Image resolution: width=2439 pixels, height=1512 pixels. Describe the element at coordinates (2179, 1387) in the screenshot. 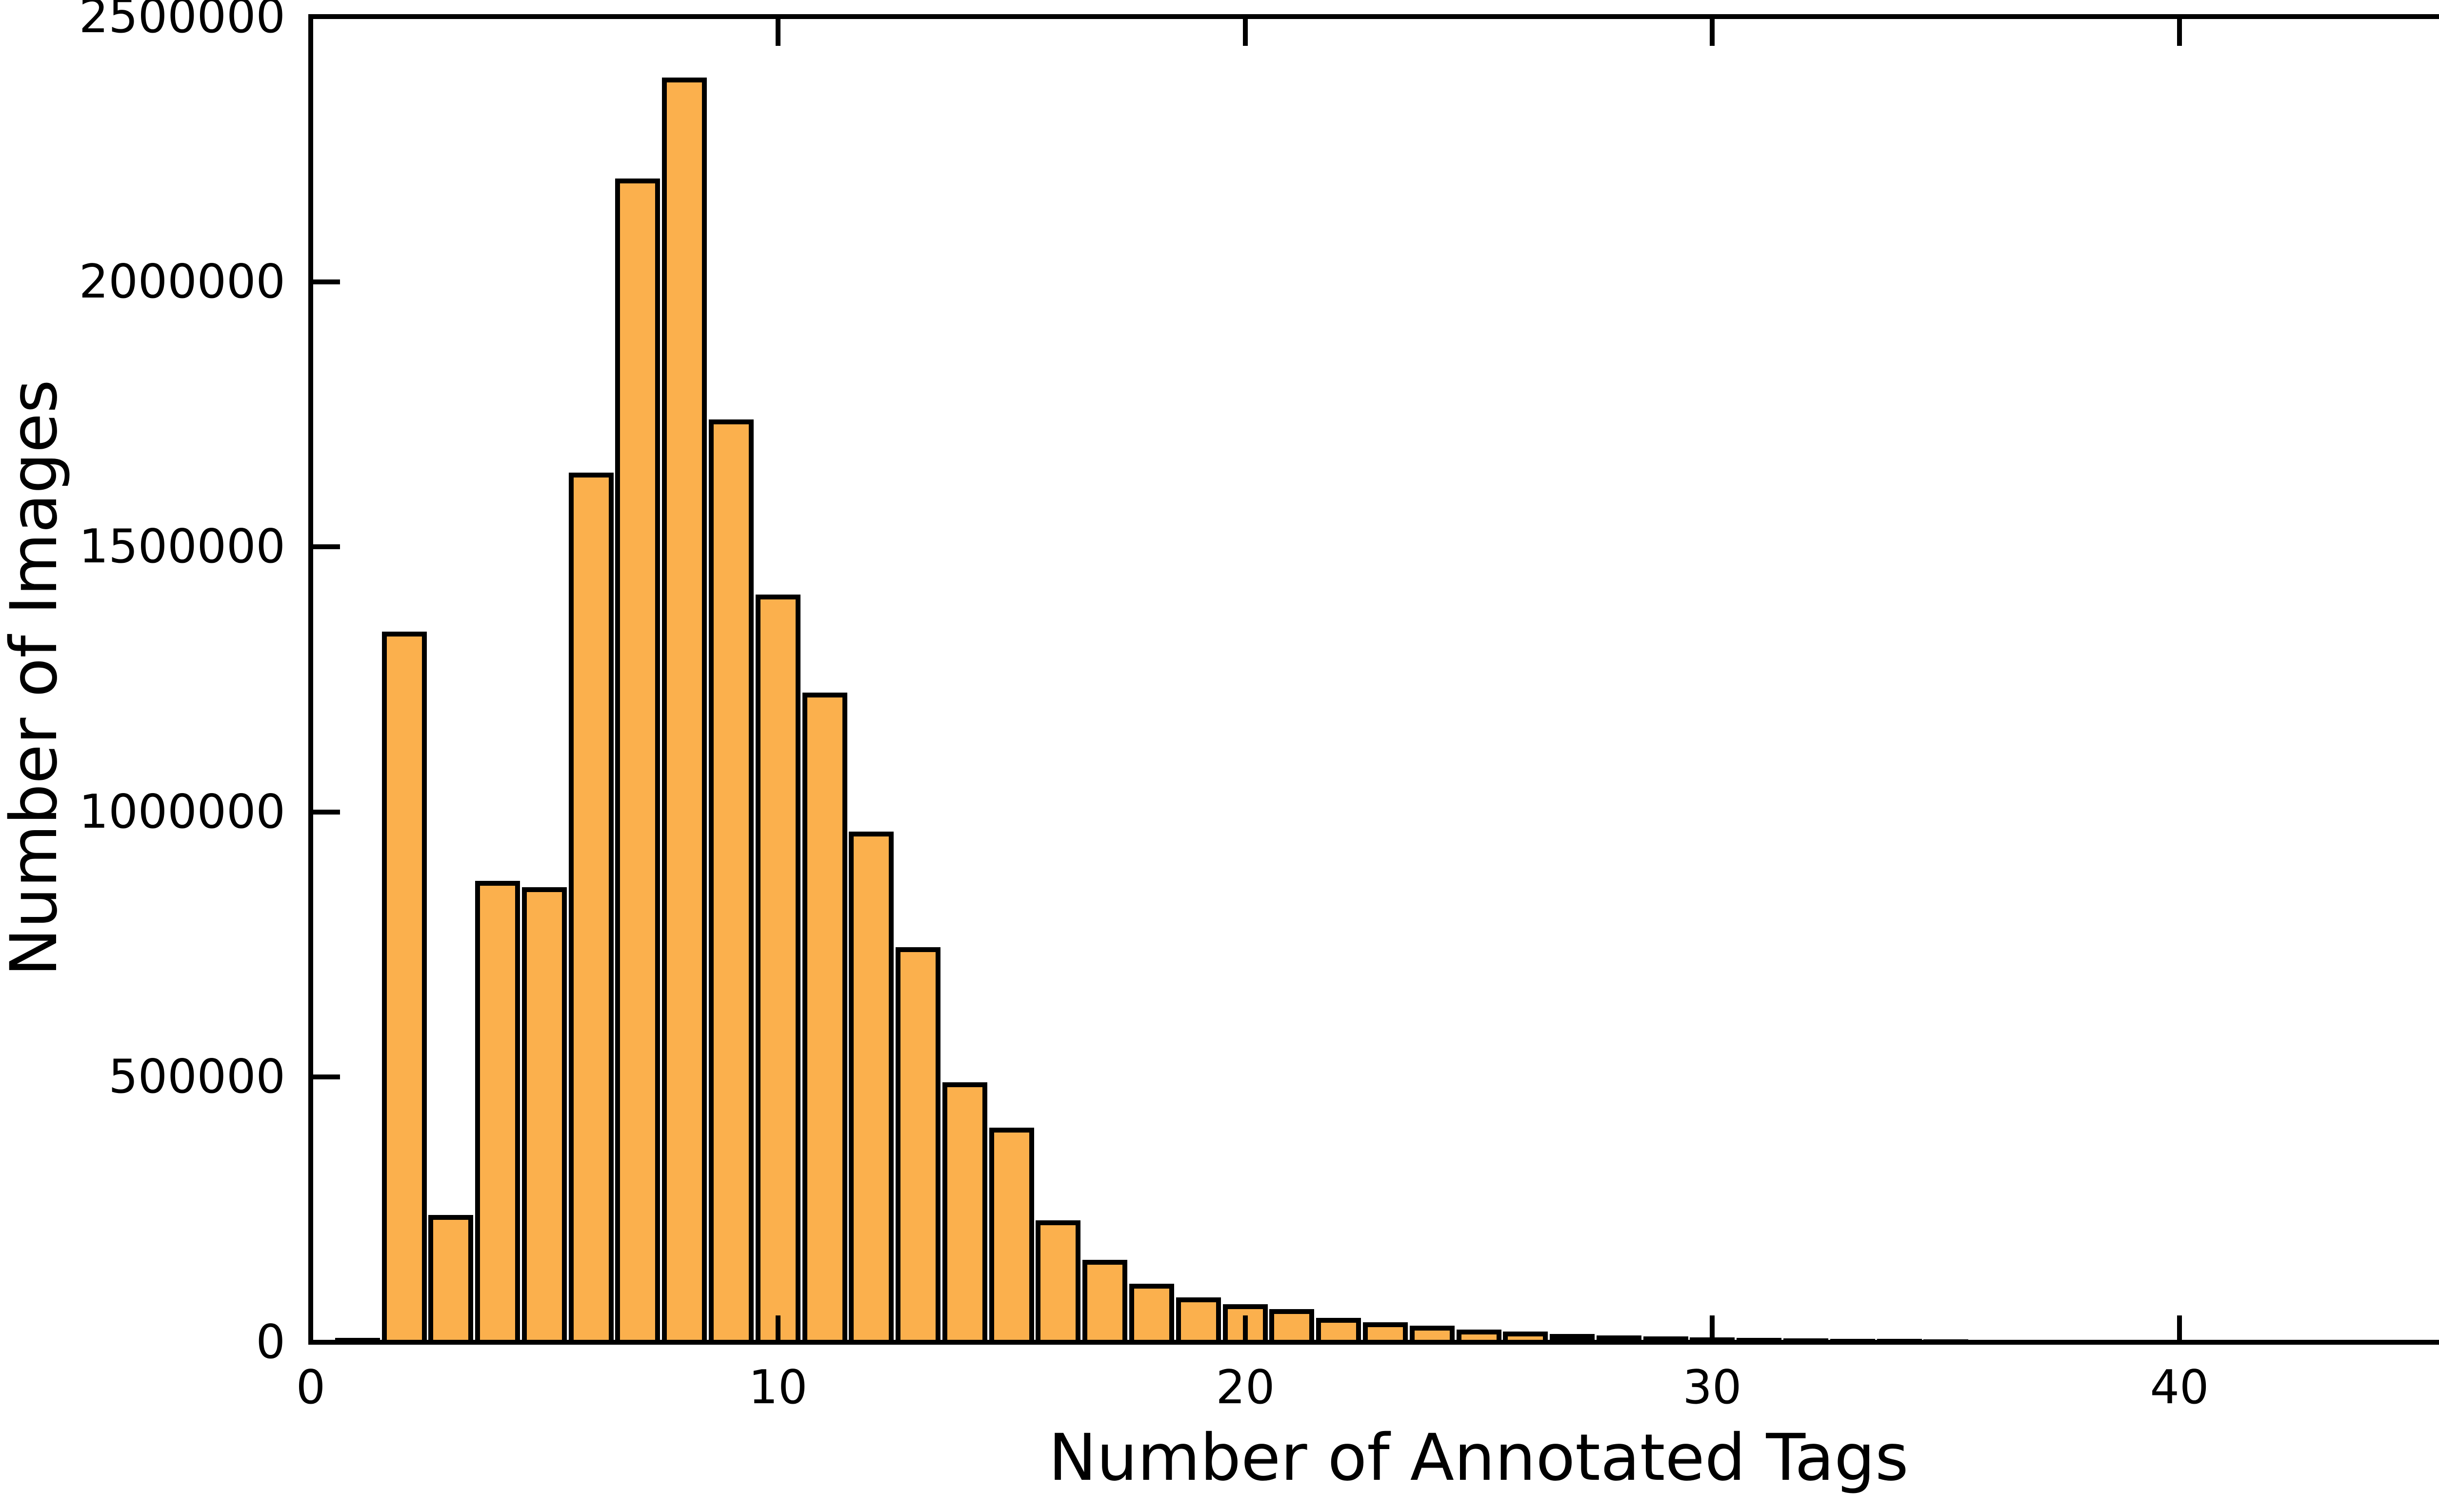

I see `x-tick-label: 40` at that location.